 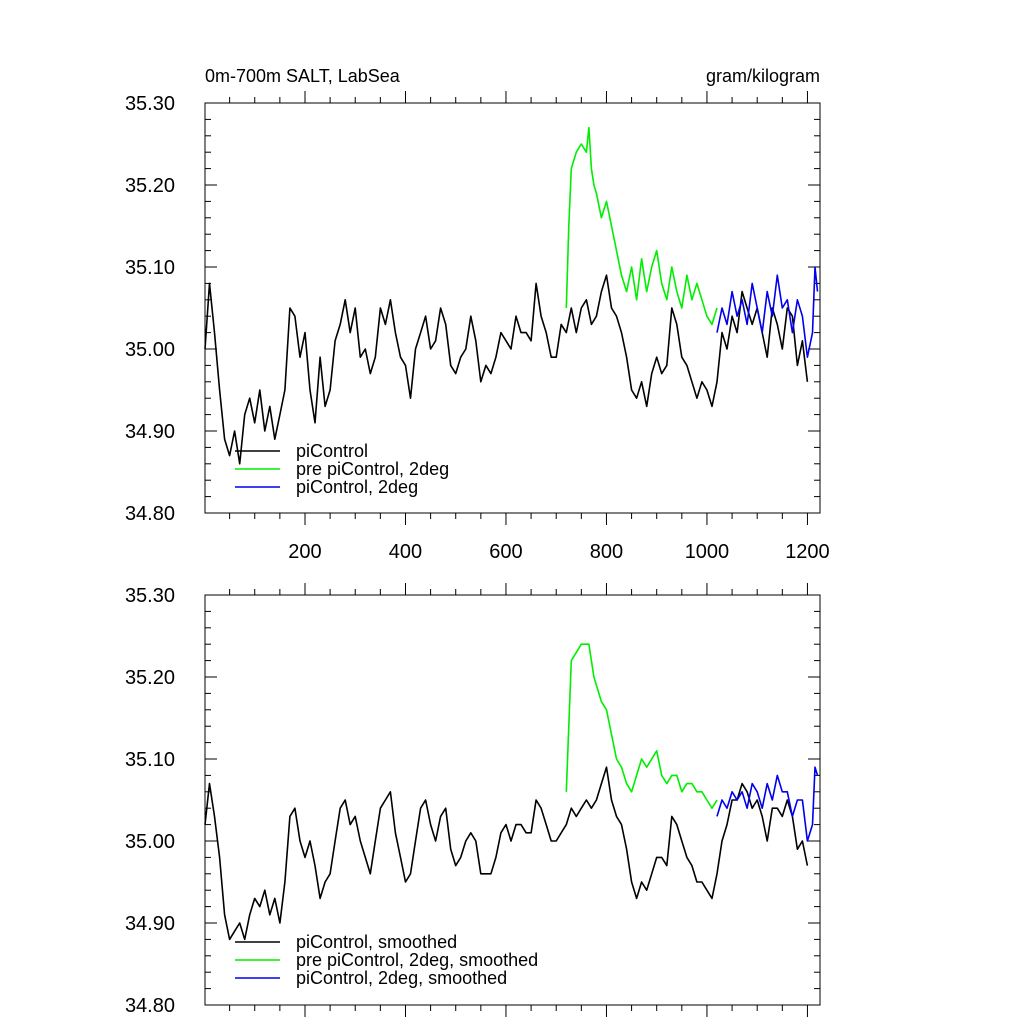 What do you see at coordinates (303, 76) in the screenshot?
I see `top-panel-title: 0m-700m SALT, LabSea` at bounding box center [303, 76].